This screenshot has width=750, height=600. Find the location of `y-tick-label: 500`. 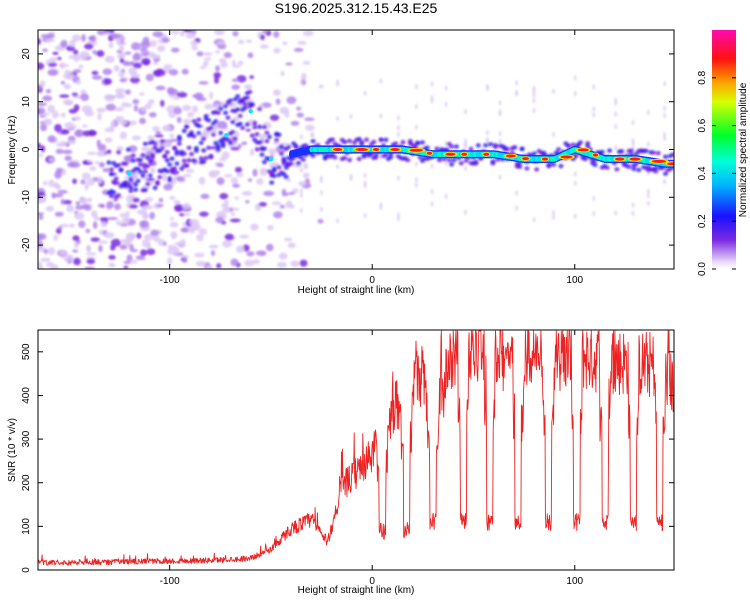

y-tick-label: 500 is located at coordinates (26, 351).